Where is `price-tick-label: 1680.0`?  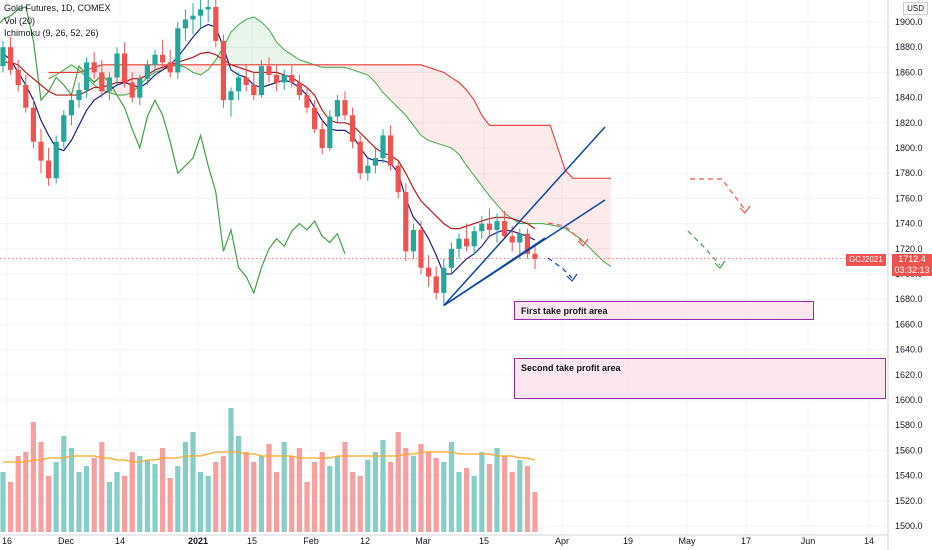 price-tick-label: 1680.0 is located at coordinates (909, 299).